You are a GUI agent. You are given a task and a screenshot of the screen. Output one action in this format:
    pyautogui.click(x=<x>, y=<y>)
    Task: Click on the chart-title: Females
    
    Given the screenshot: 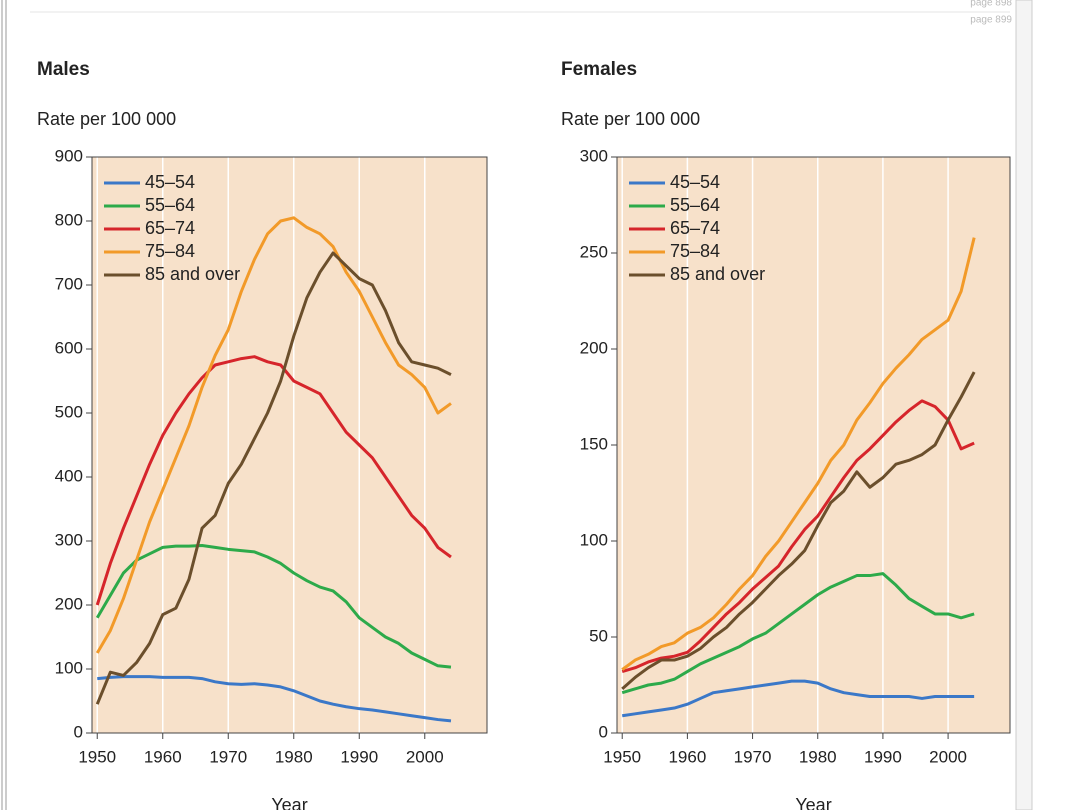 What is the action you would take?
    pyautogui.click(x=599, y=69)
    